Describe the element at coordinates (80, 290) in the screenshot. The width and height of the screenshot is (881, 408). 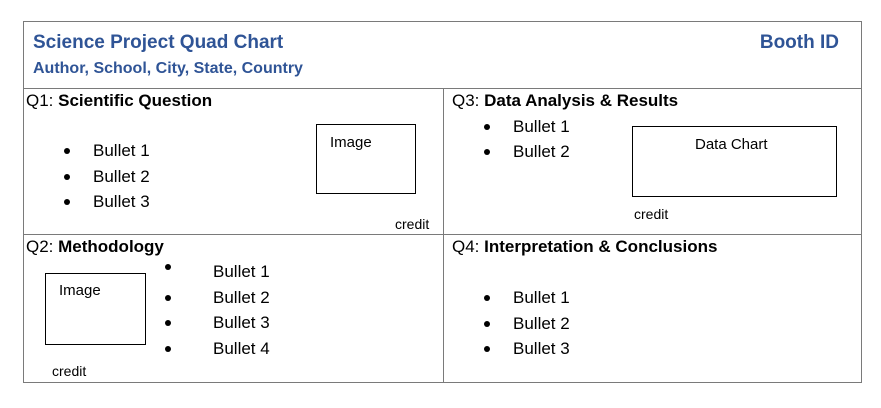
I see `q2-image-label: Image` at that location.